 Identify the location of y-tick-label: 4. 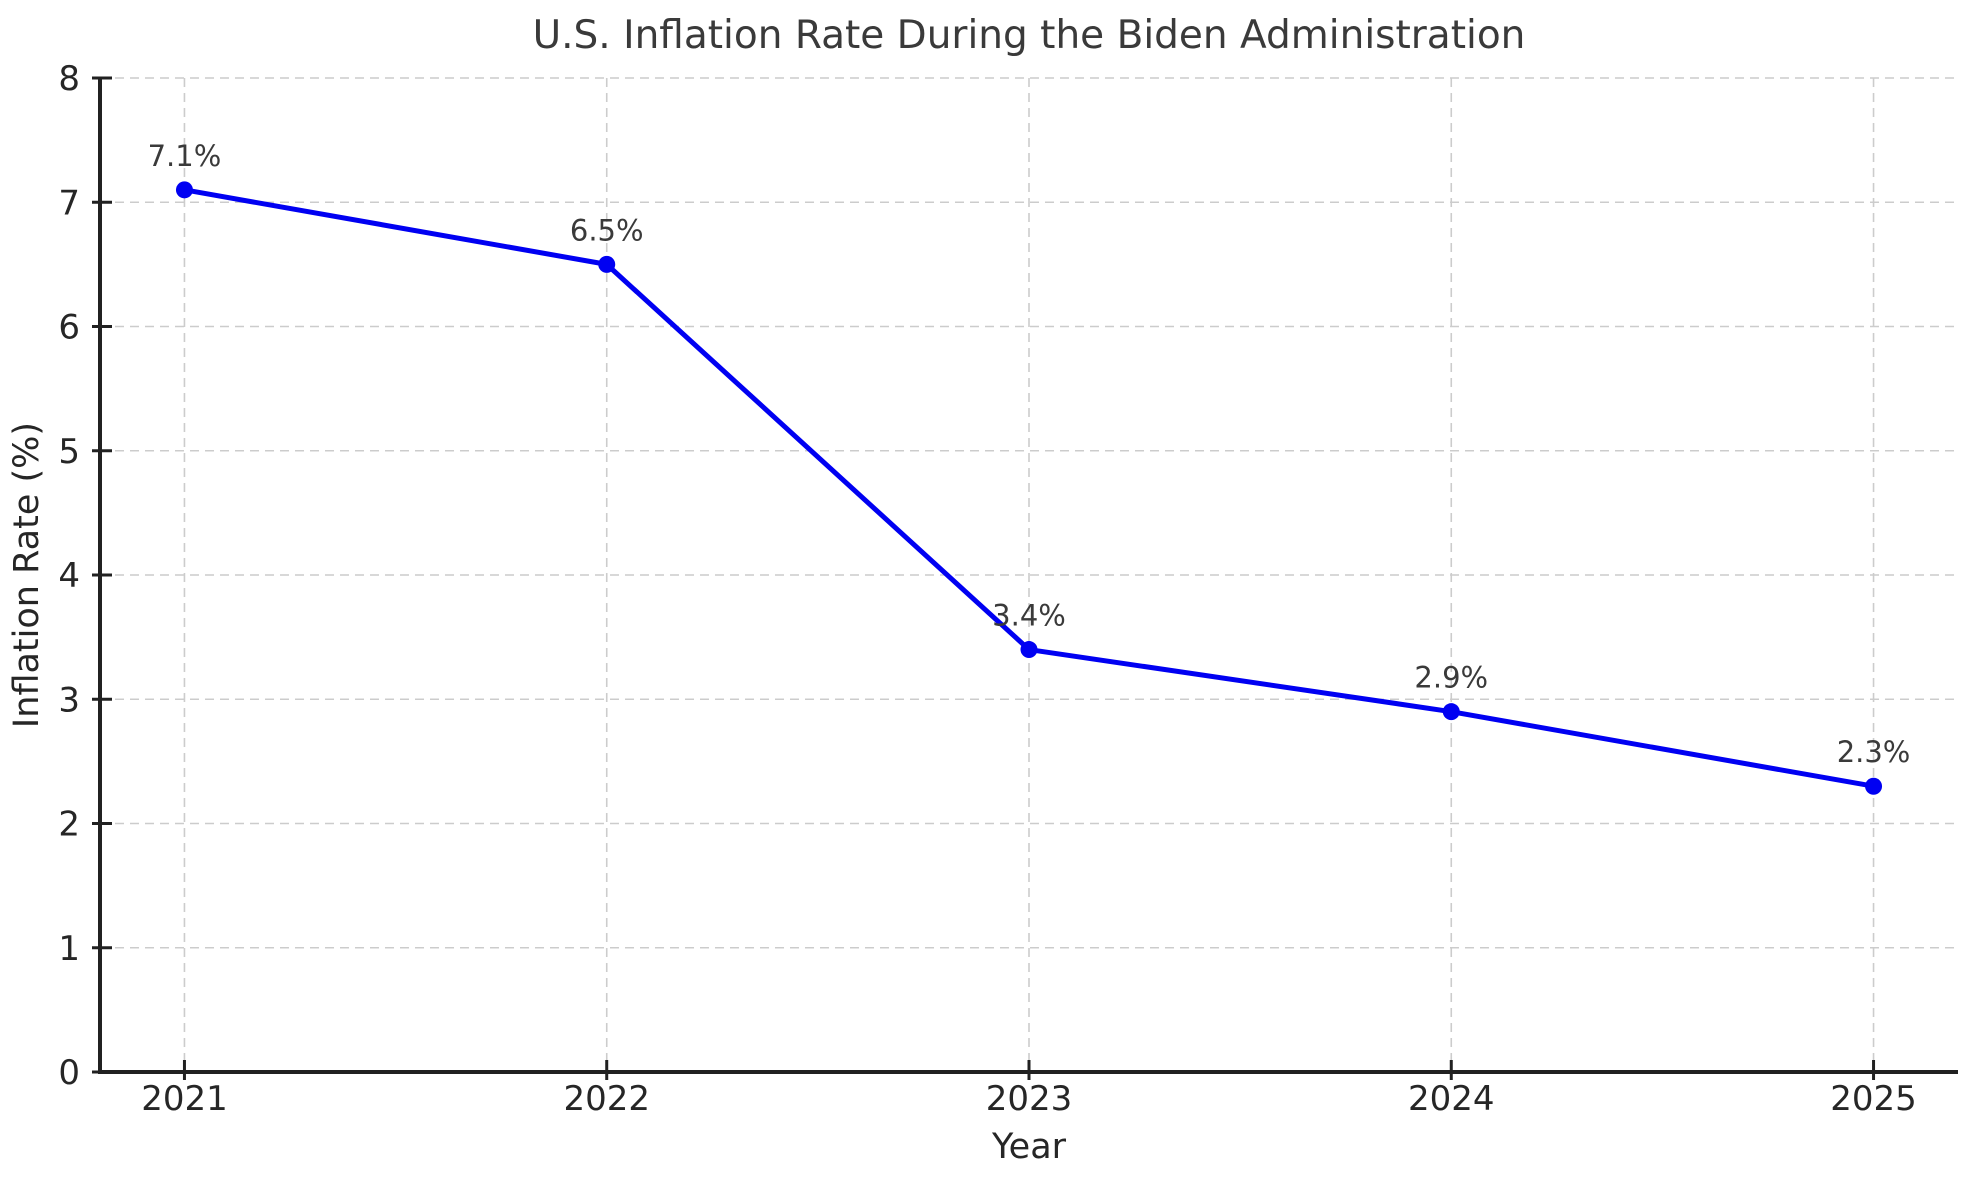
(69, 576).